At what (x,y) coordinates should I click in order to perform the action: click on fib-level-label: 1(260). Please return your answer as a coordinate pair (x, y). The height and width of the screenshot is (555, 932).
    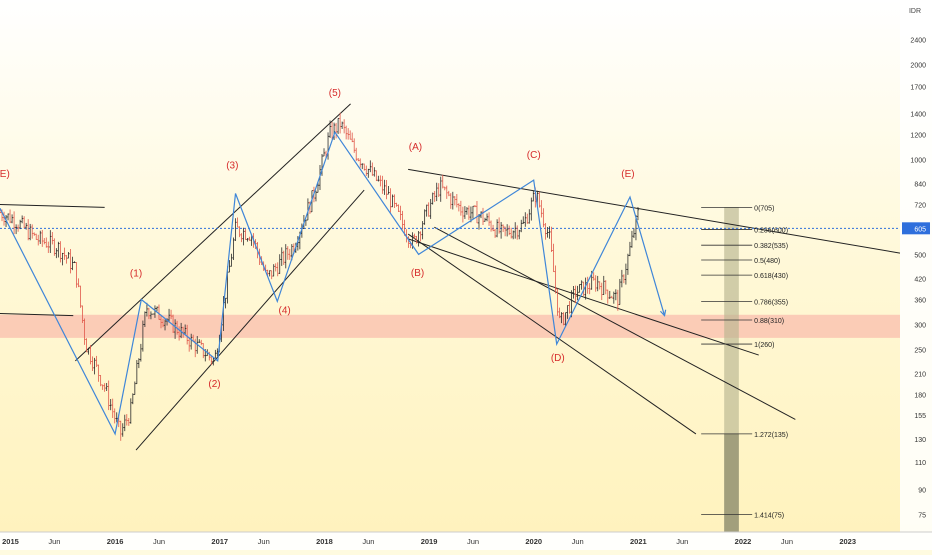
    Looking at the image, I should click on (764, 345).